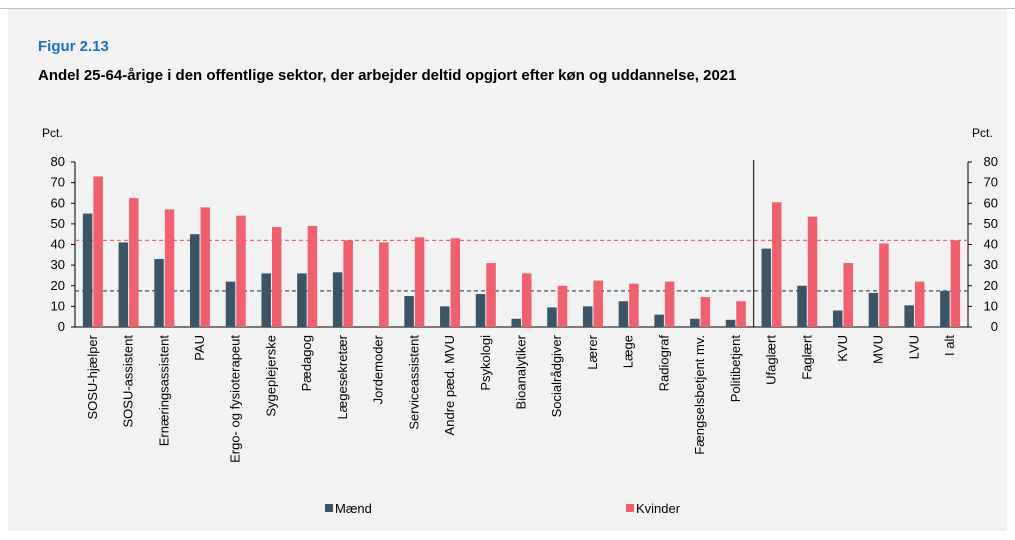 The image size is (1015, 540). I want to click on y2-tick-label: 40, so click(991, 244).